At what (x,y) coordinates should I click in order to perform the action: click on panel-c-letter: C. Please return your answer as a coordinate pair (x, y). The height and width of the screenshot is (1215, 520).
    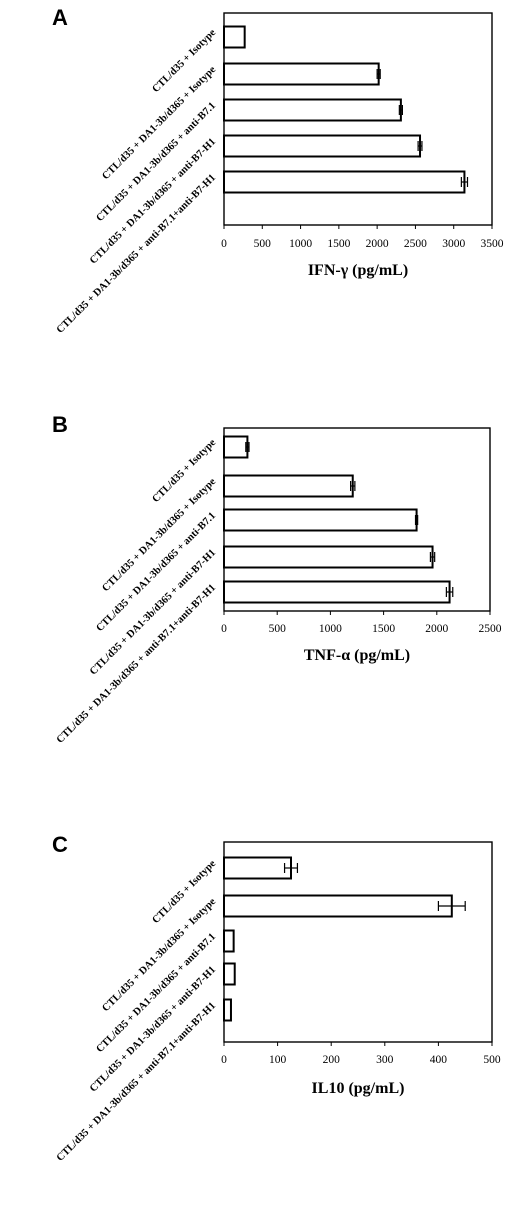
    Looking at the image, I should click on (60, 844).